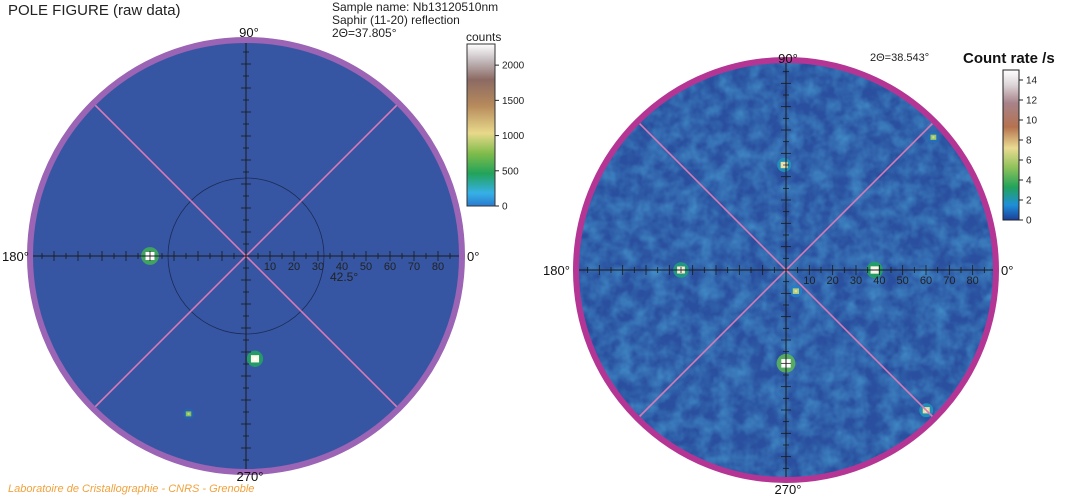 The width and height of the screenshot is (1071, 502). I want to click on angle-label-270-right: 270°, so click(788, 489).